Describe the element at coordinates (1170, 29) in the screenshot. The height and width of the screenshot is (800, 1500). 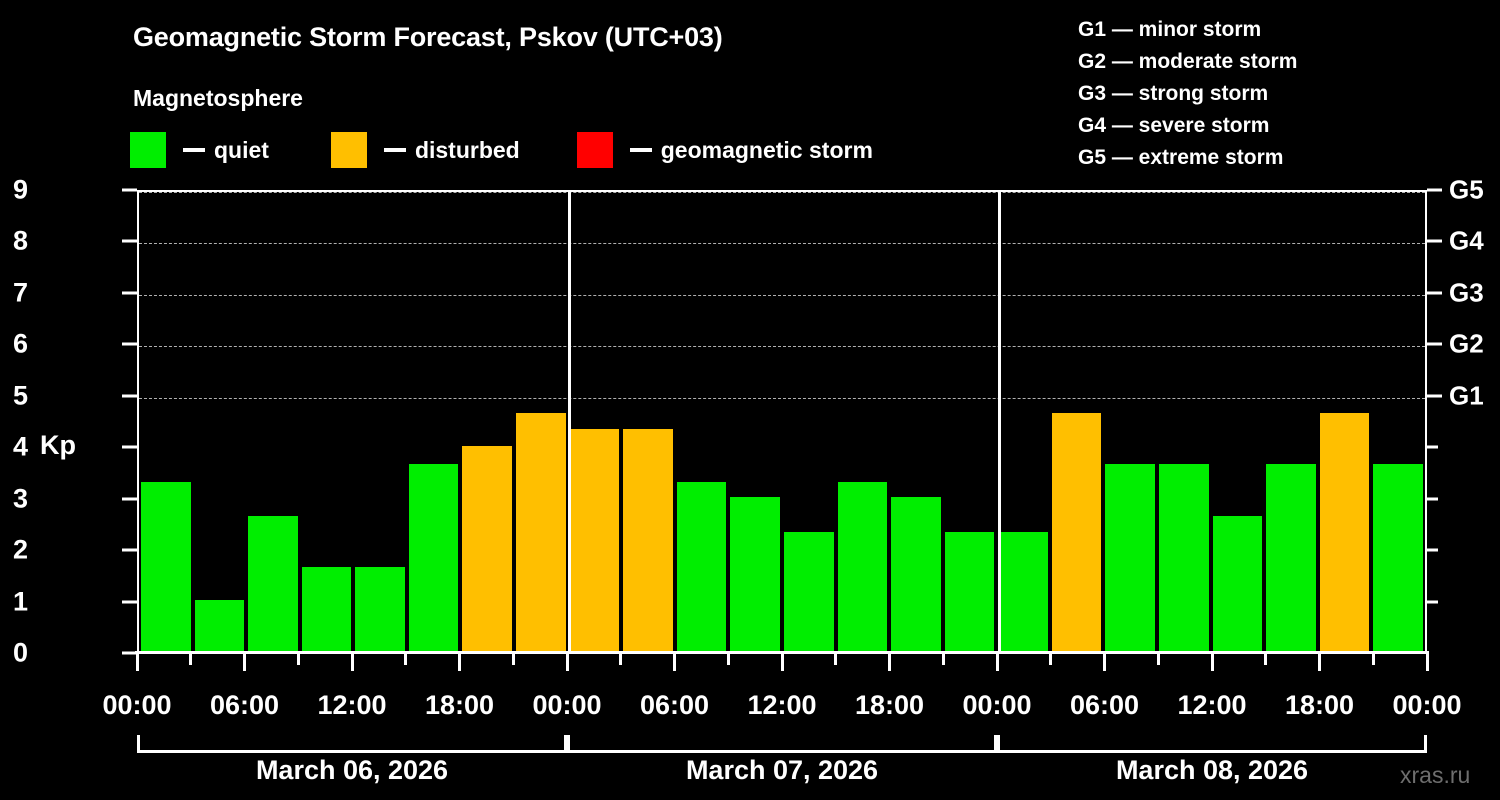
I see `g-scale-line-1: G1 — minor storm` at that location.